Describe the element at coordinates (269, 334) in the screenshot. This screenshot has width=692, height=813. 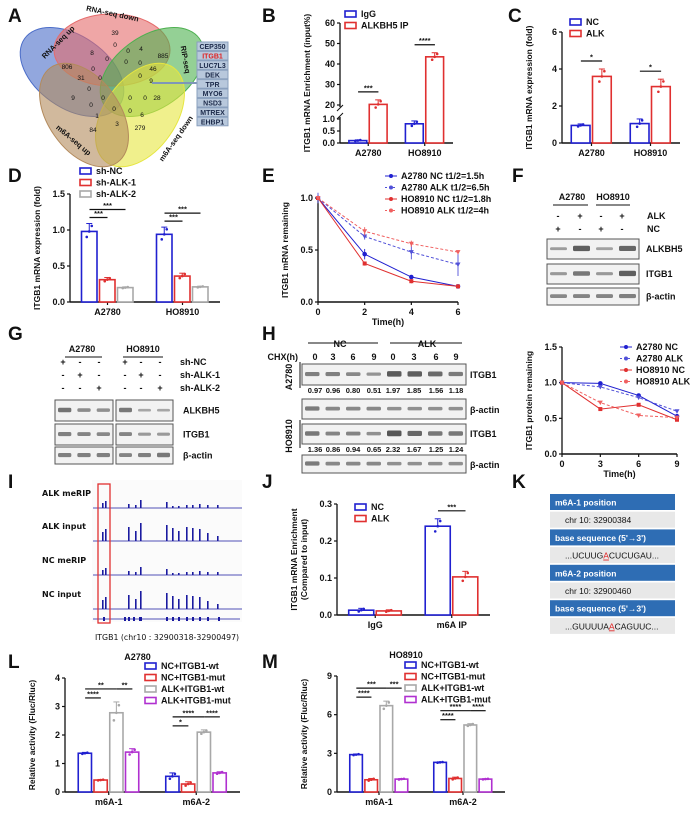
I see `panel-label-H: H` at that location.